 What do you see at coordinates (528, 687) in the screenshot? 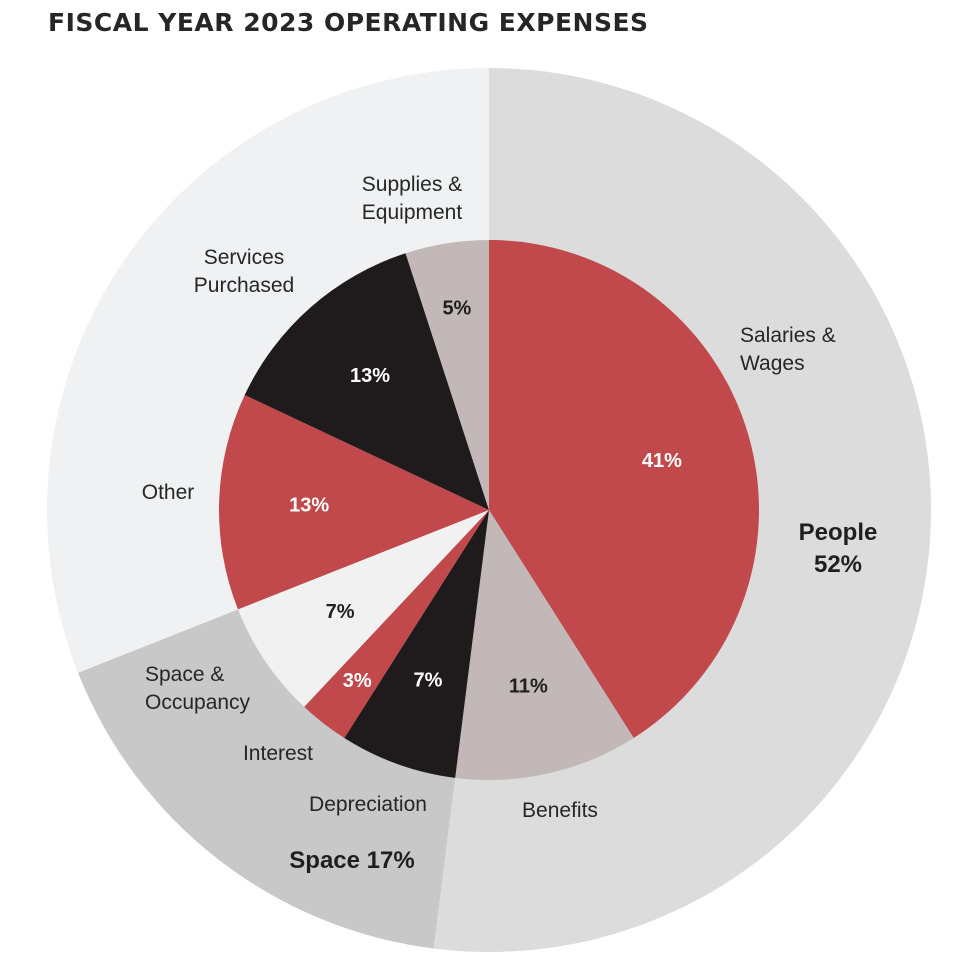
I see `pct-label-benefits: 11%` at bounding box center [528, 687].